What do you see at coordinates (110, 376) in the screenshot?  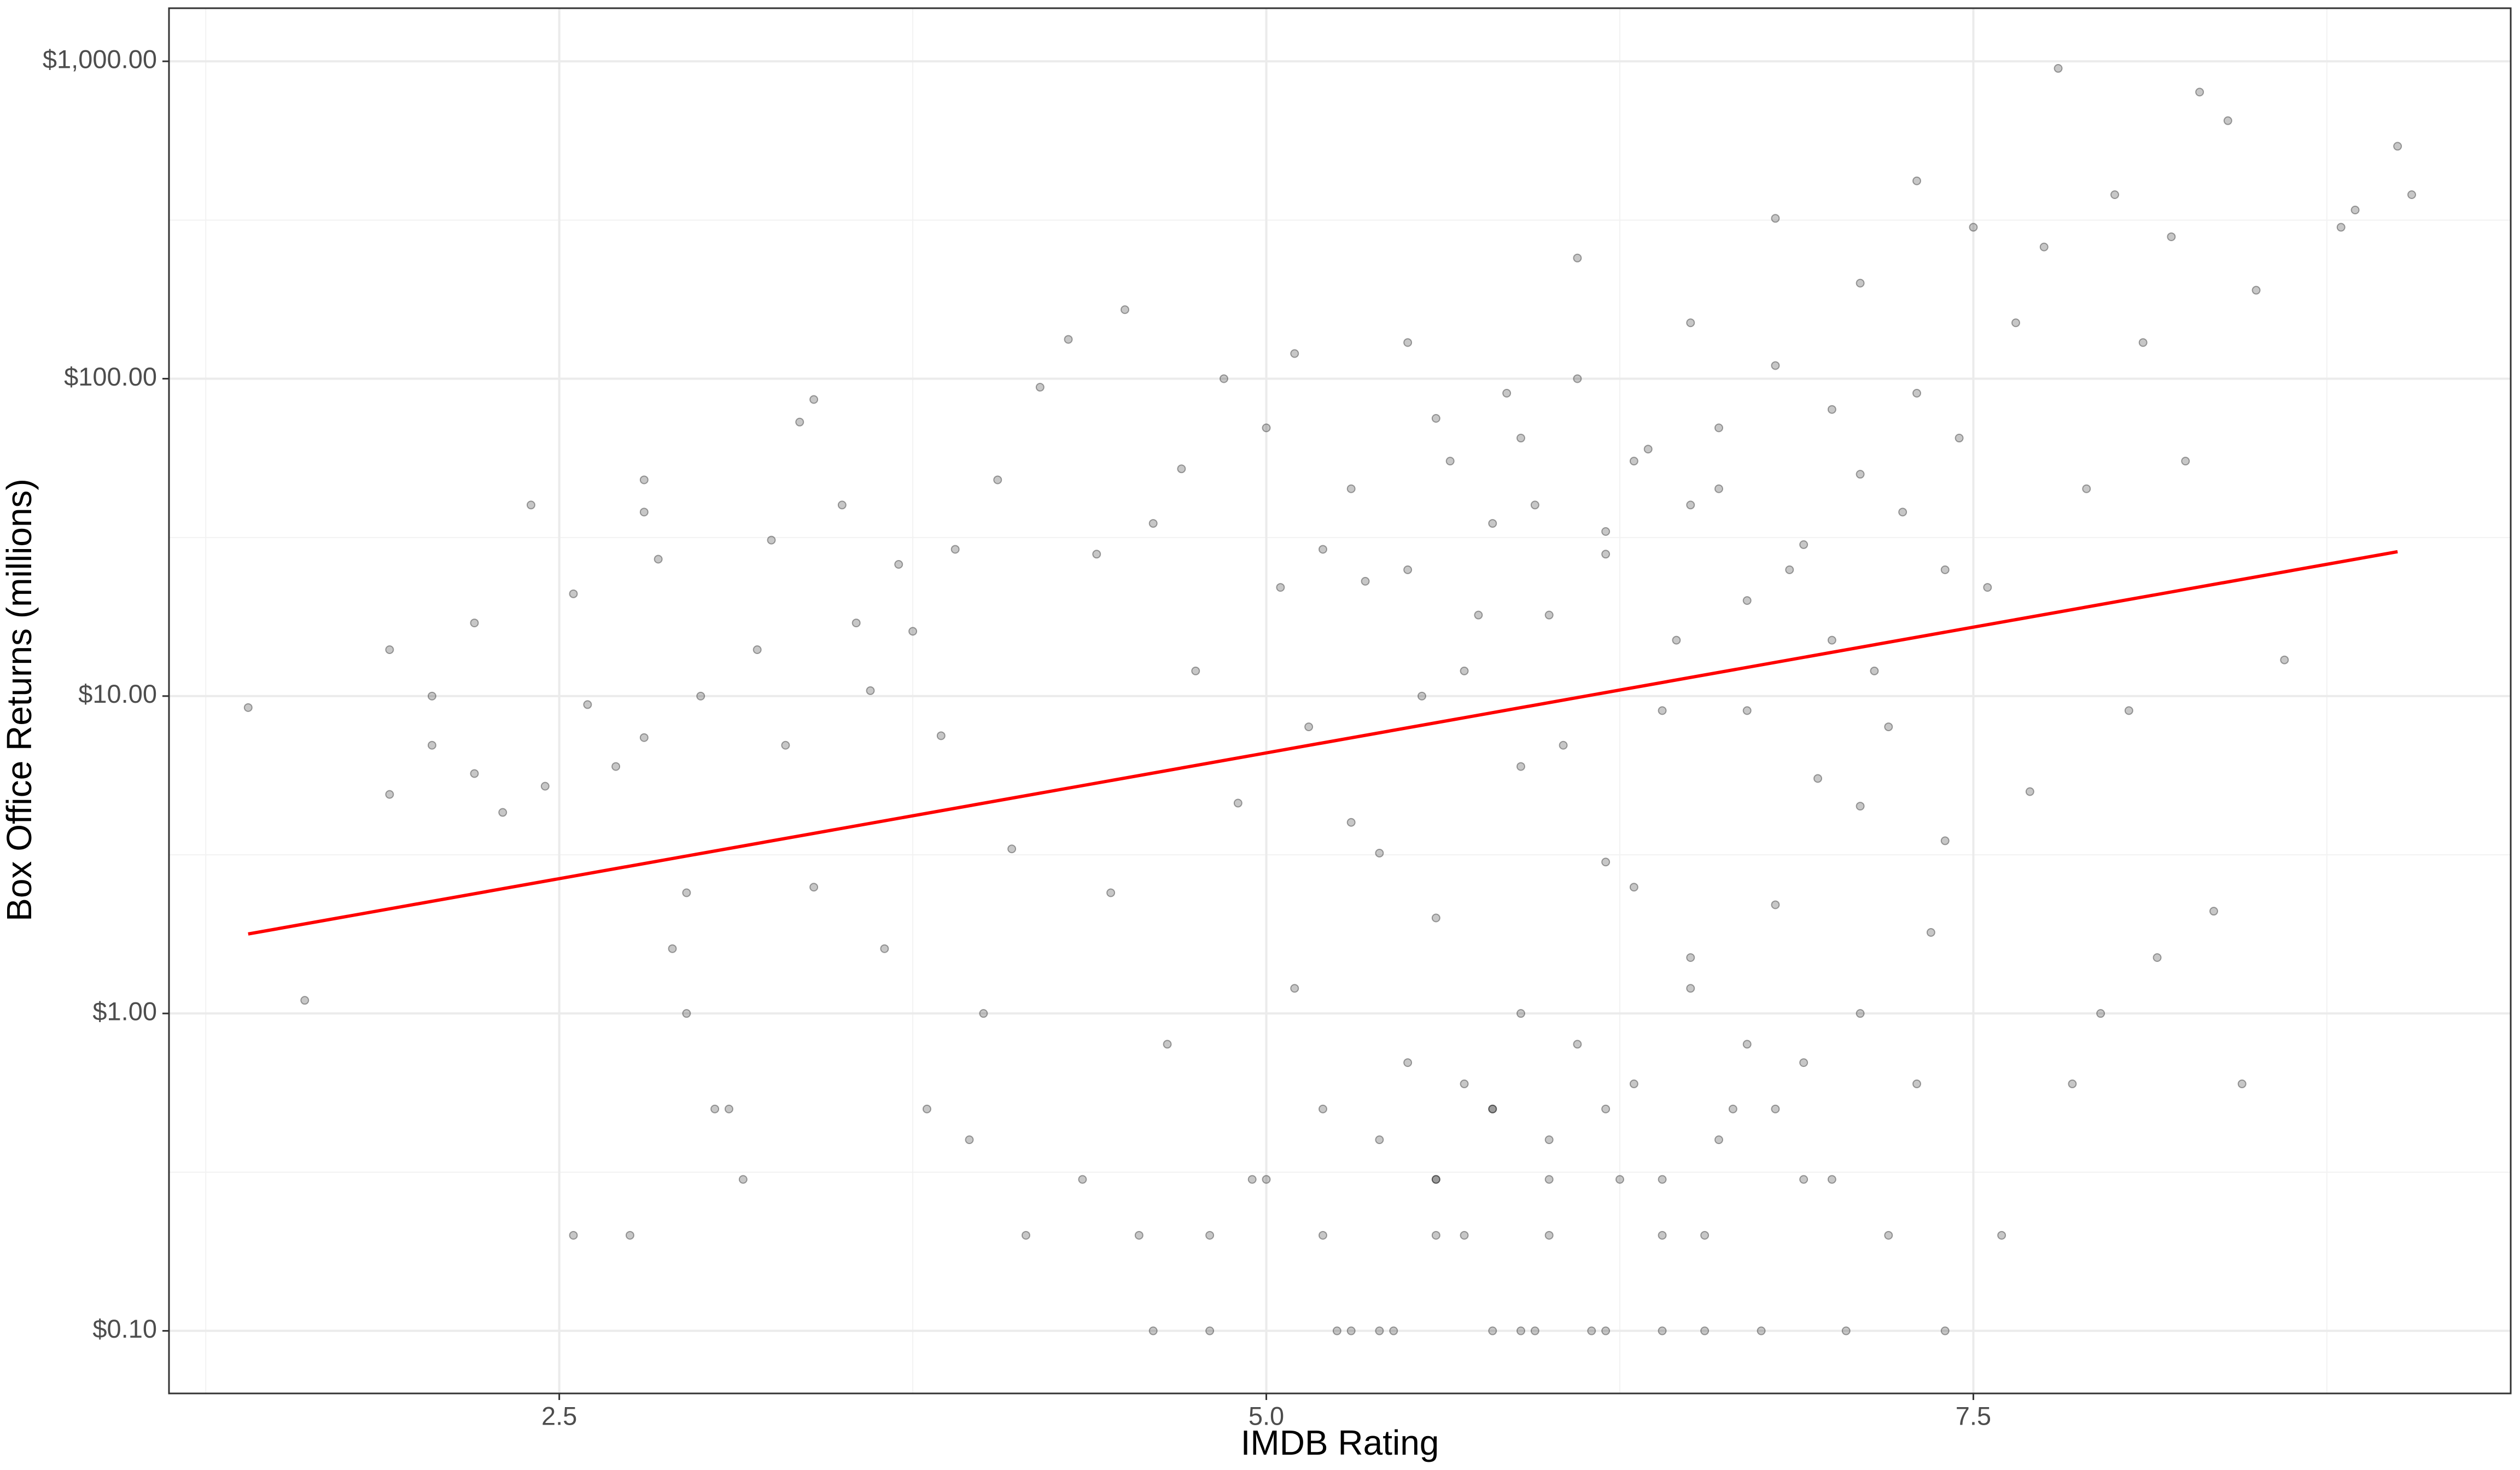 I see `y-tick-label: $100.00` at bounding box center [110, 376].